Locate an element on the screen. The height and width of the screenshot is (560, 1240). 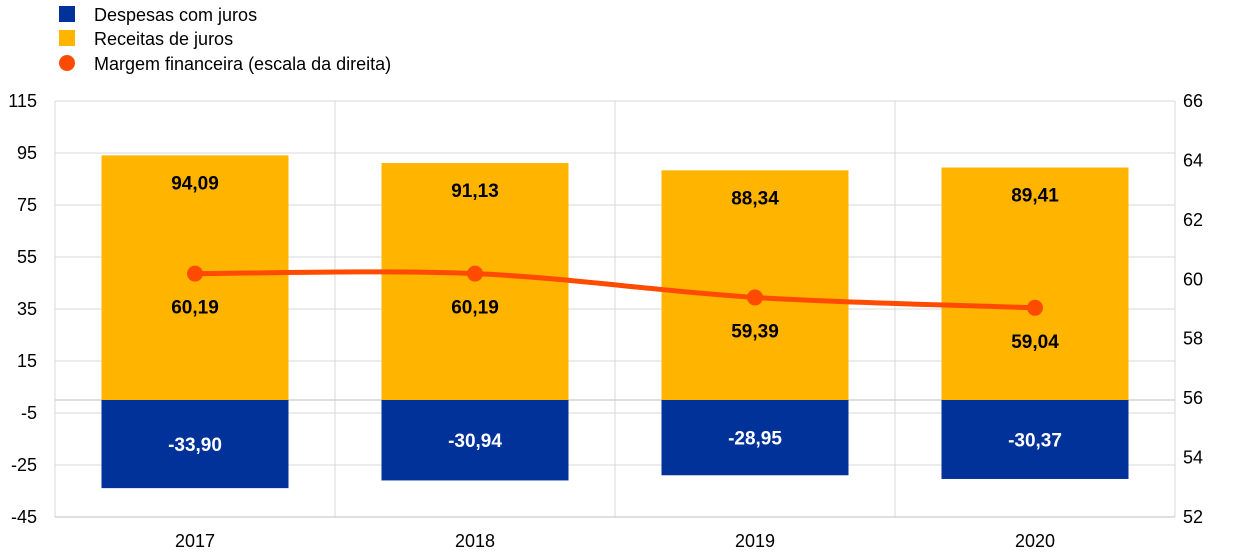
y-left-tick-label: -45 is located at coordinates (24, 517).